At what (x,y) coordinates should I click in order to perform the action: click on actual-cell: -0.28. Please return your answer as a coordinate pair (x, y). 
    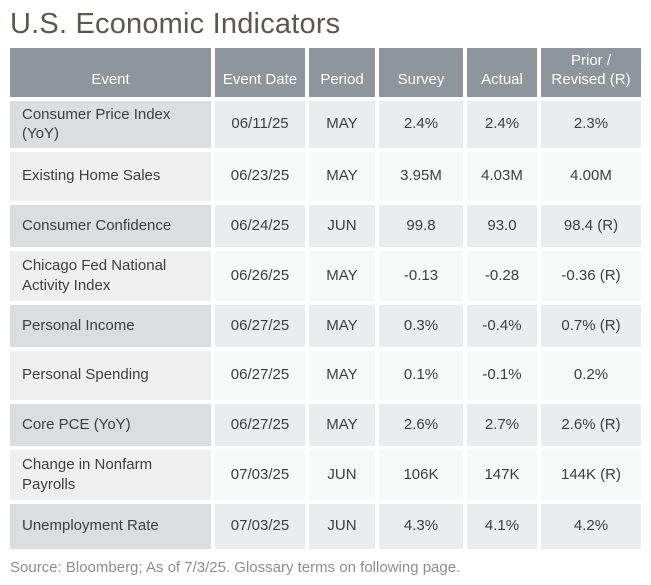
    Looking at the image, I should click on (502, 275).